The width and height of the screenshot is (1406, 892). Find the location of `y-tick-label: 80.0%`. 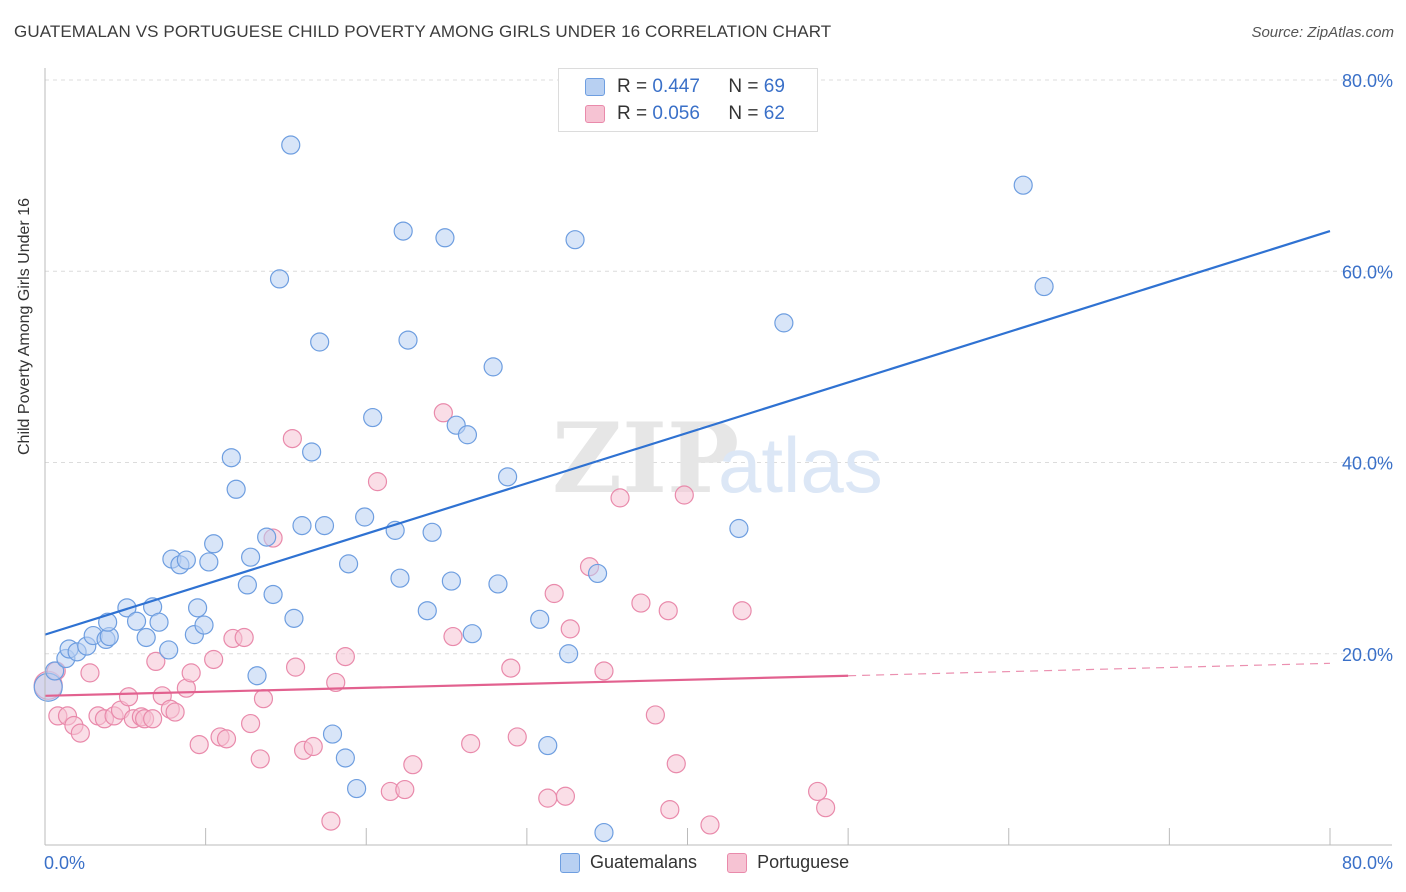

y-tick-label: 80.0% is located at coordinates (1367, 81).